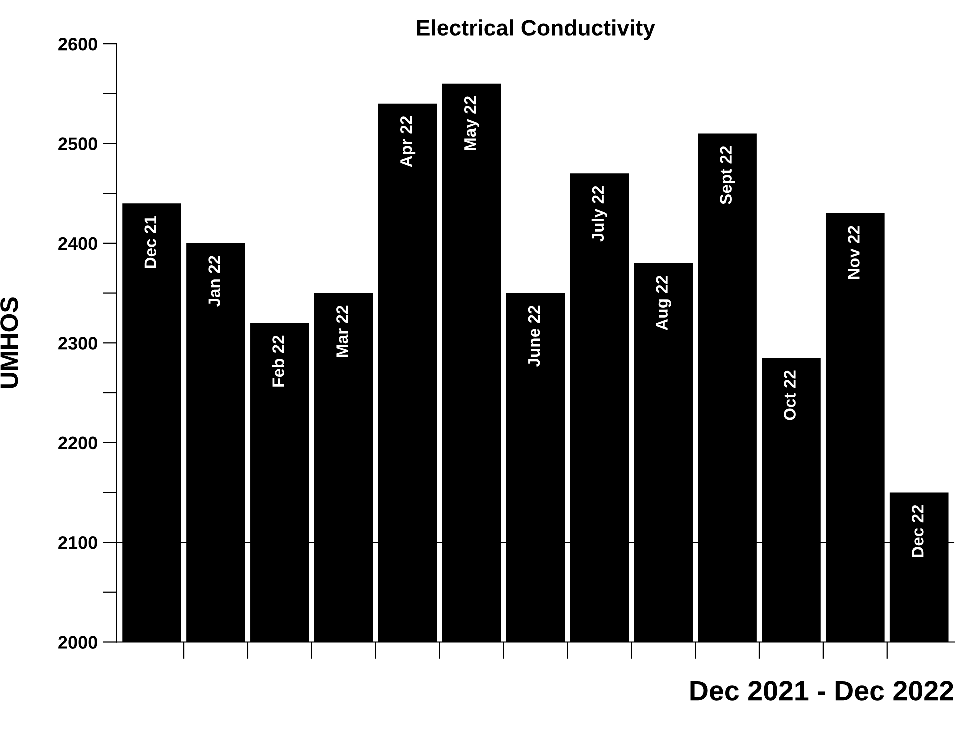 The width and height of the screenshot is (974, 734). I want to click on x-tick-label: July 22, so click(600, 214).